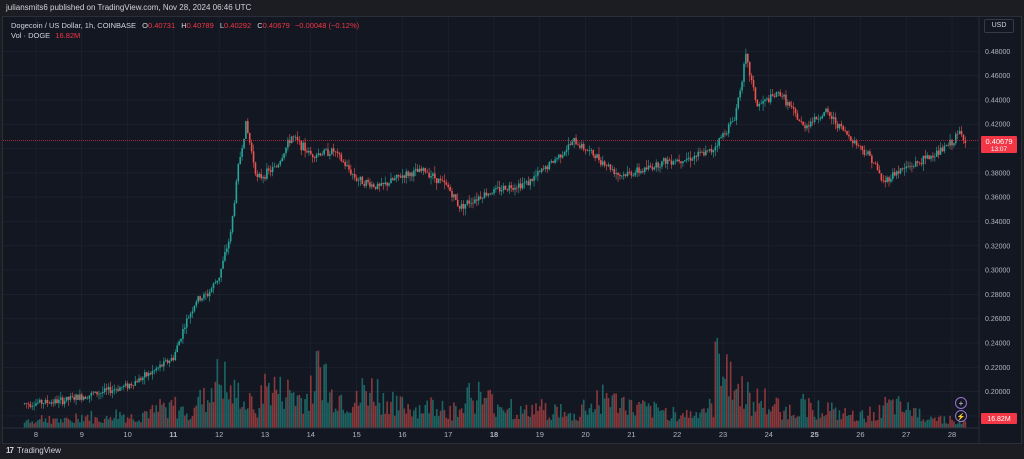 The width and height of the screenshot is (1024, 459). I want to click on alert-button: ⚡, so click(961, 416).